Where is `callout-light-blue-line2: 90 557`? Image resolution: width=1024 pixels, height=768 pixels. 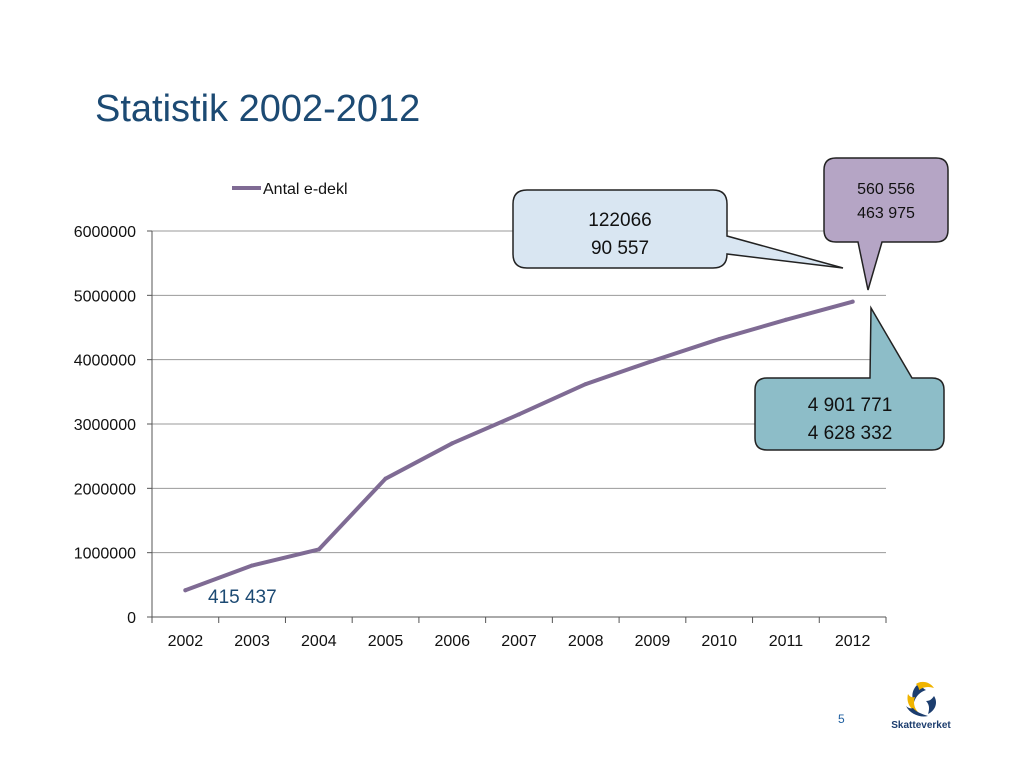
callout-light-blue-line2: 90 557 is located at coordinates (620, 248).